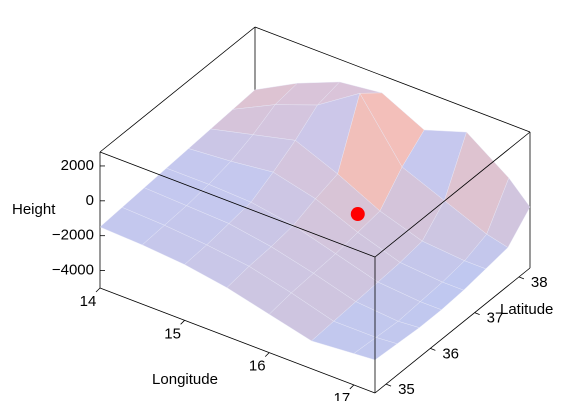  Describe the element at coordinates (90, 200) in the screenshot. I see `z-tick-label: 0` at that location.